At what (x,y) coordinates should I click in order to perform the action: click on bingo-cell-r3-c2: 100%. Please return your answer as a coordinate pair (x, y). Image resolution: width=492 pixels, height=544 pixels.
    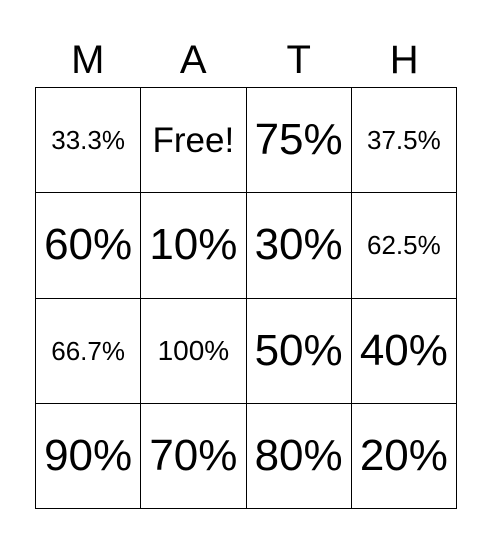
    Looking at the image, I should click on (194, 351).